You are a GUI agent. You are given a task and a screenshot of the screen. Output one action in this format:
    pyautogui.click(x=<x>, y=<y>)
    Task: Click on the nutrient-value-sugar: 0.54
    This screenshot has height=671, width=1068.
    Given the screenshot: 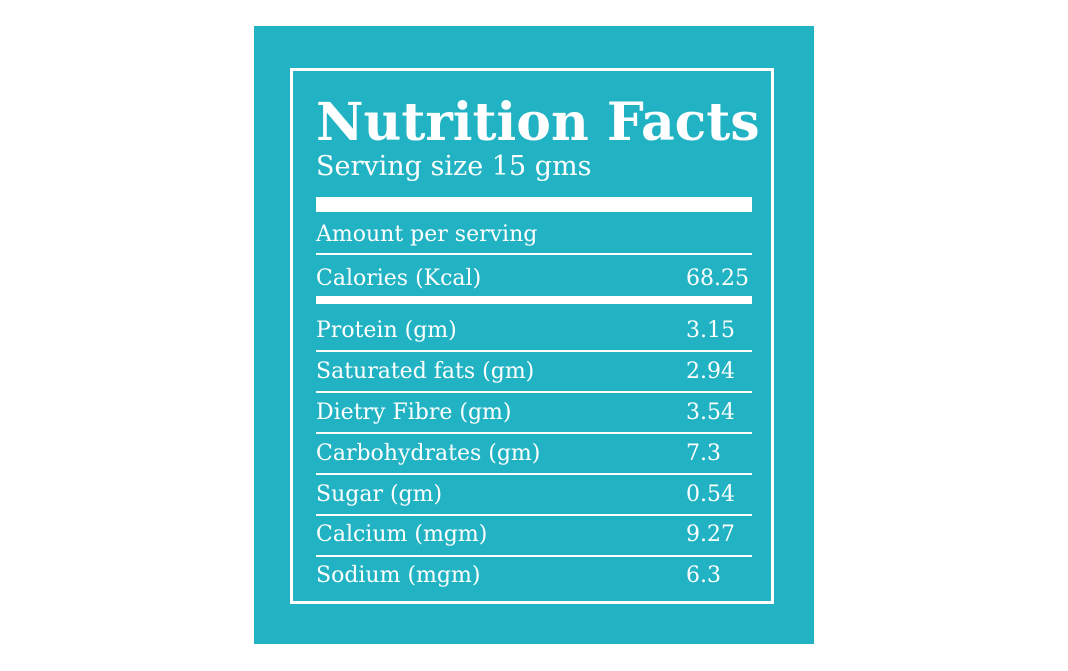 What is the action you would take?
    pyautogui.click(x=710, y=494)
    